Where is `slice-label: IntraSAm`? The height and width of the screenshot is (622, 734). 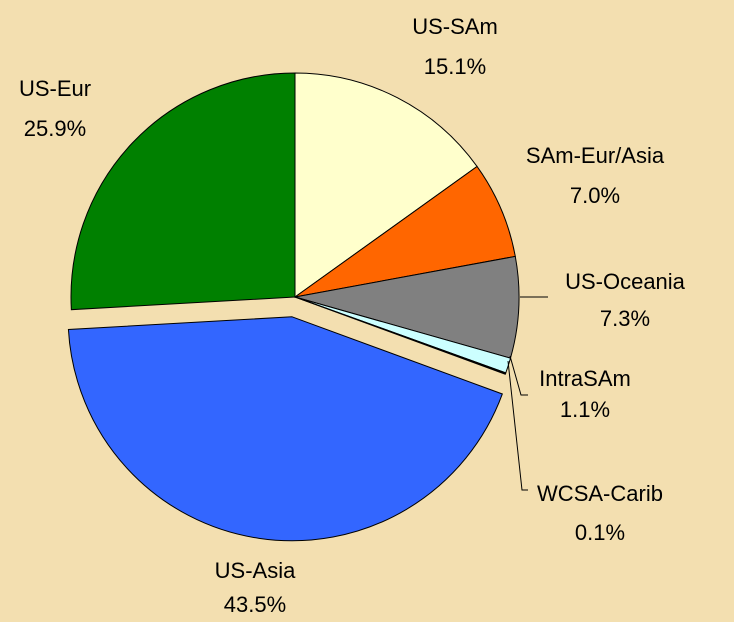
slice-label: IntraSAm is located at coordinates (585, 378).